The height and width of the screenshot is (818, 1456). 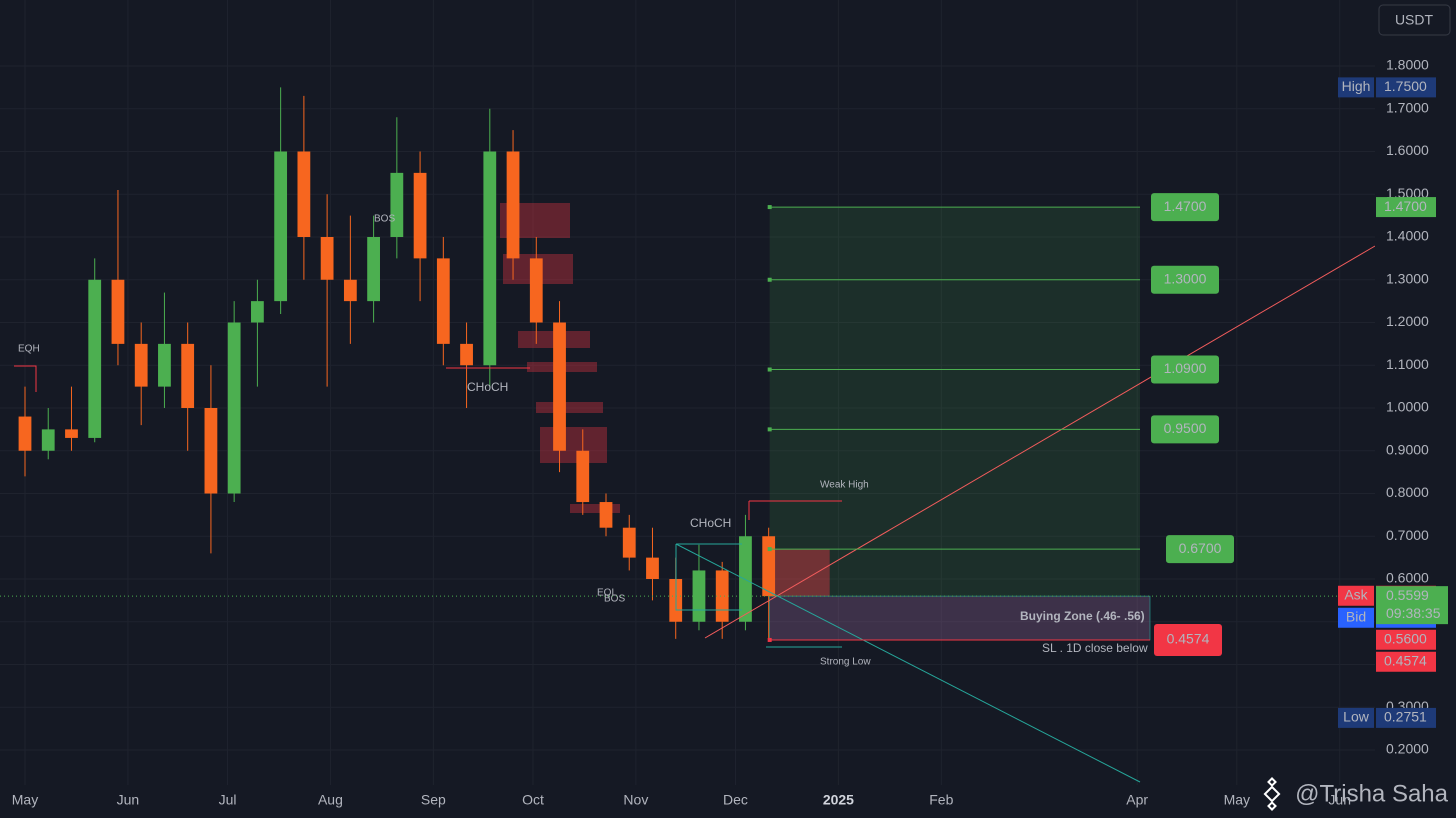 What do you see at coordinates (708, 577) in the screenshot?
I see `choch-line` at bounding box center [708, 577].